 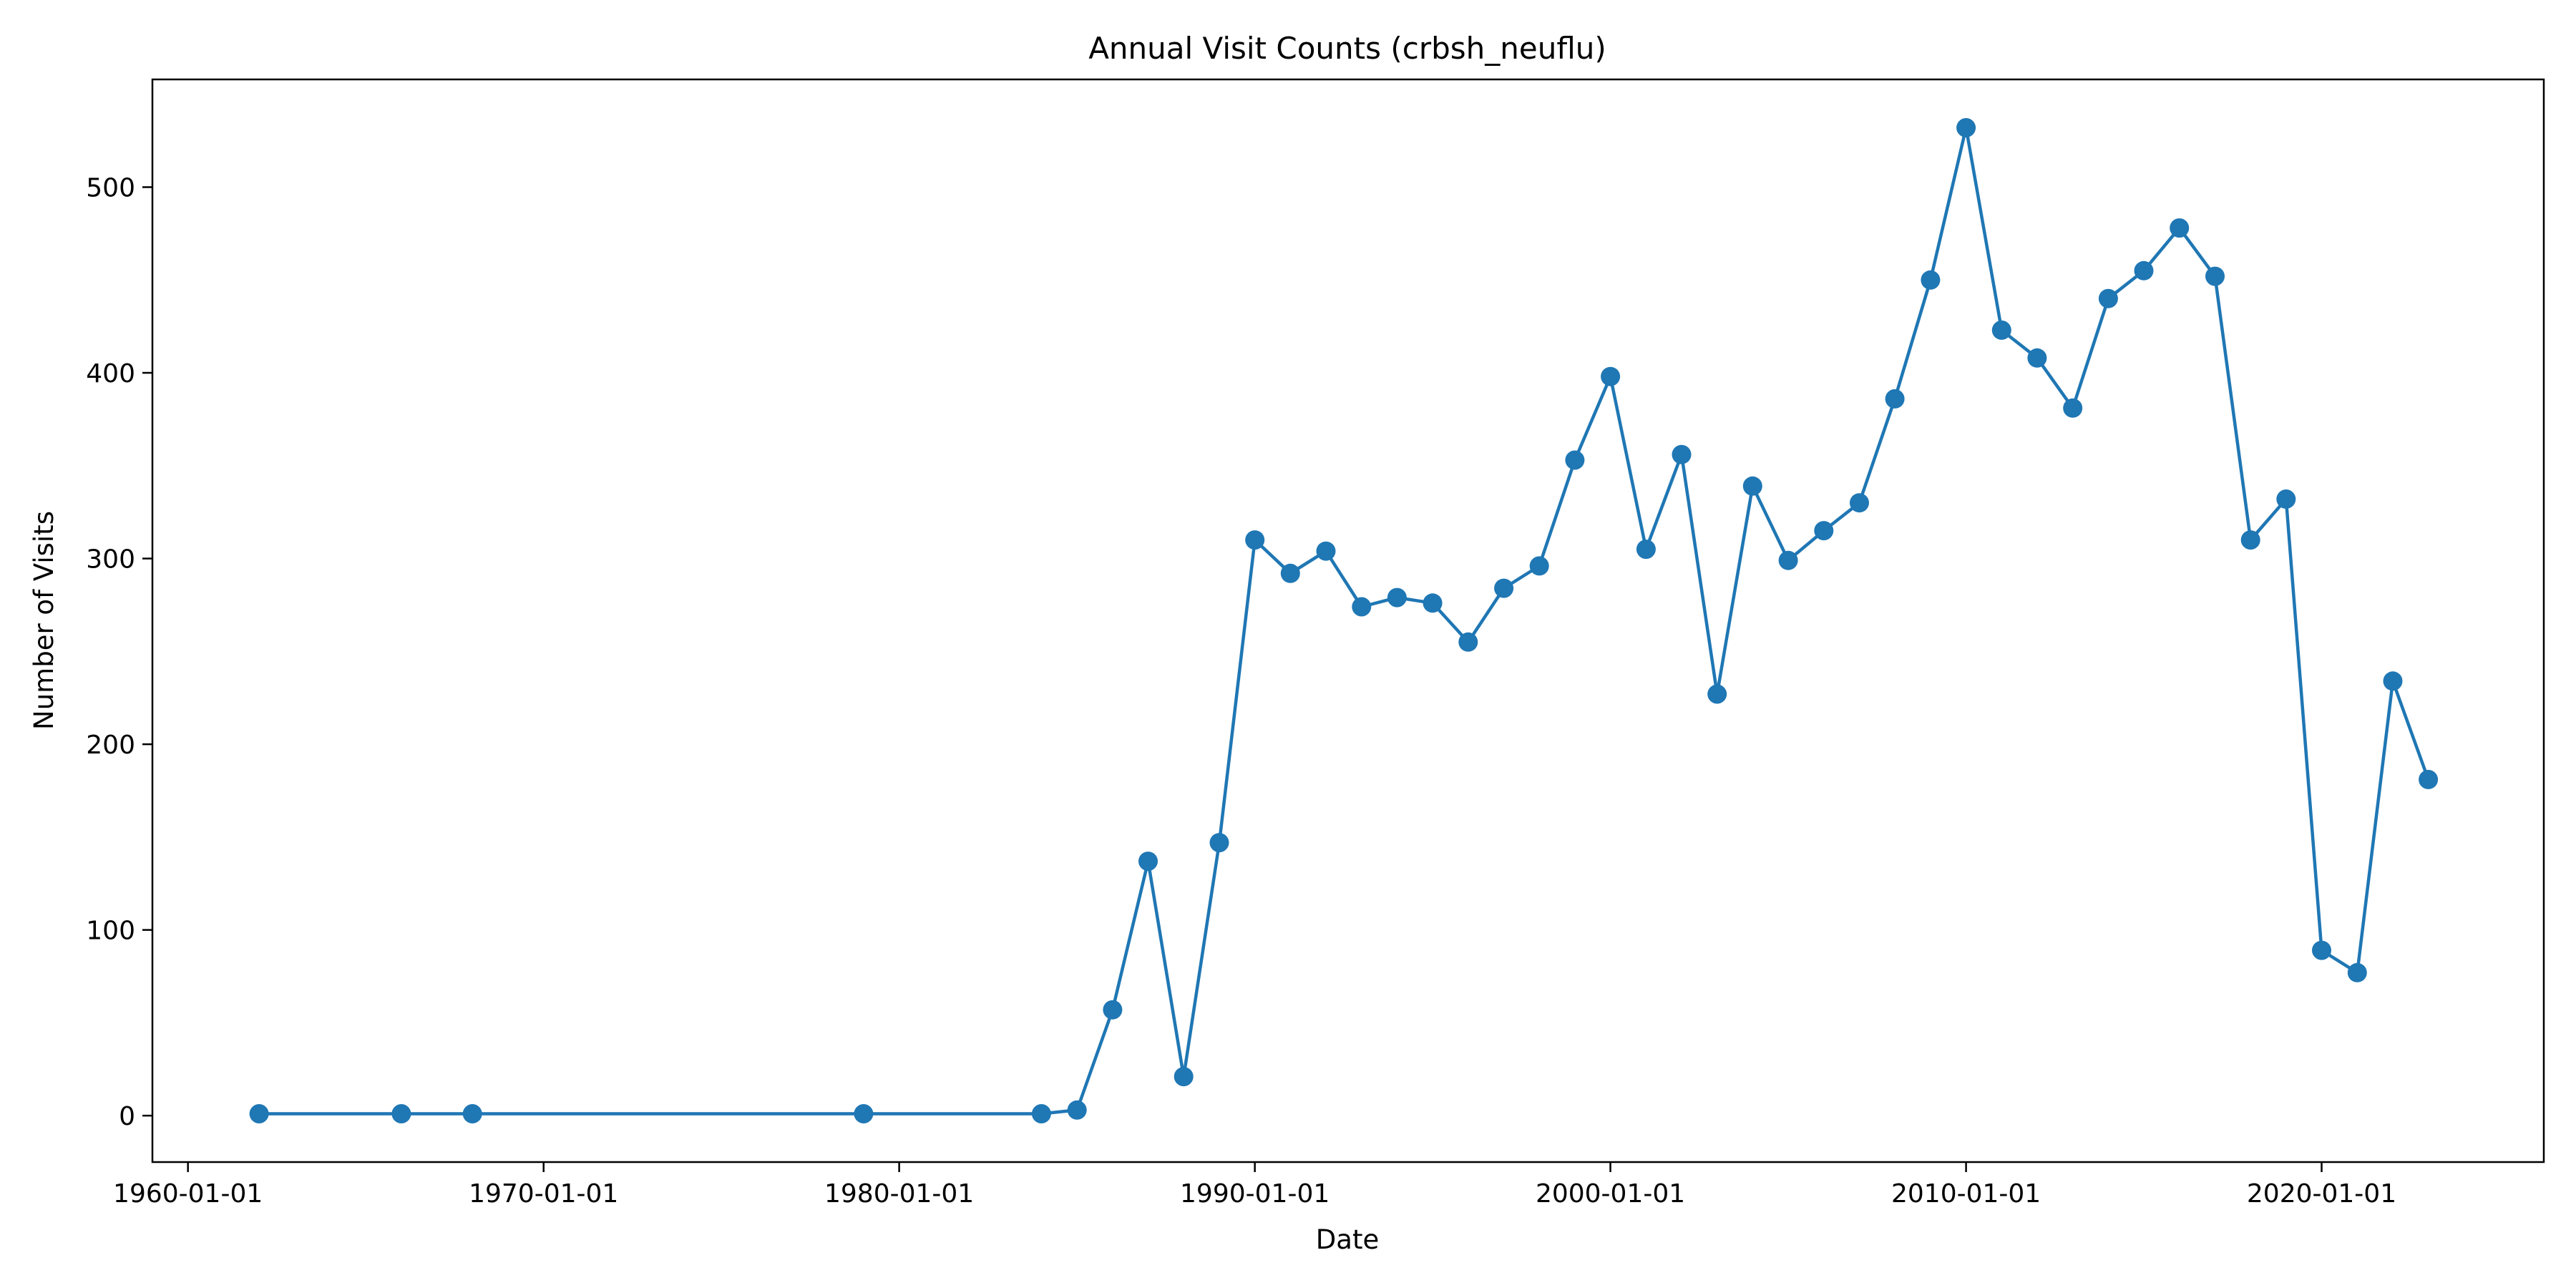 What do you see at coordinates (1347, 48) in the screenshot?
I see `chart-title: Annual Visit Counts (crbsh_neuflu)` at bounding box center [1347, 48].